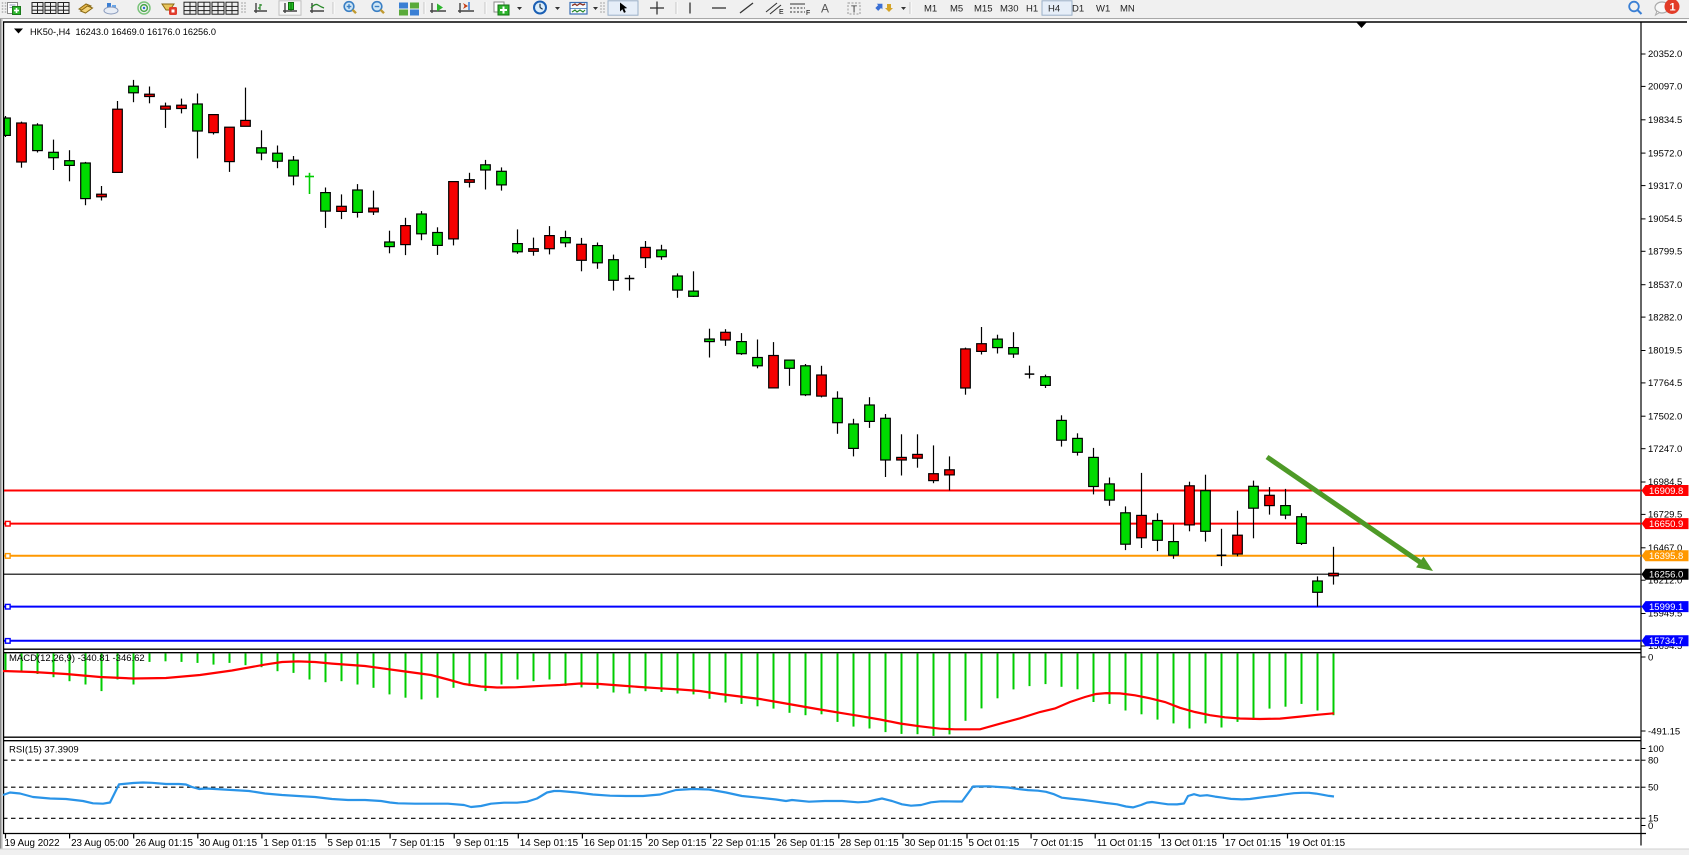  Describe the element at coordinates (1665, 416) in the screenshot. I see `svg-text: 17502.0` at that location.